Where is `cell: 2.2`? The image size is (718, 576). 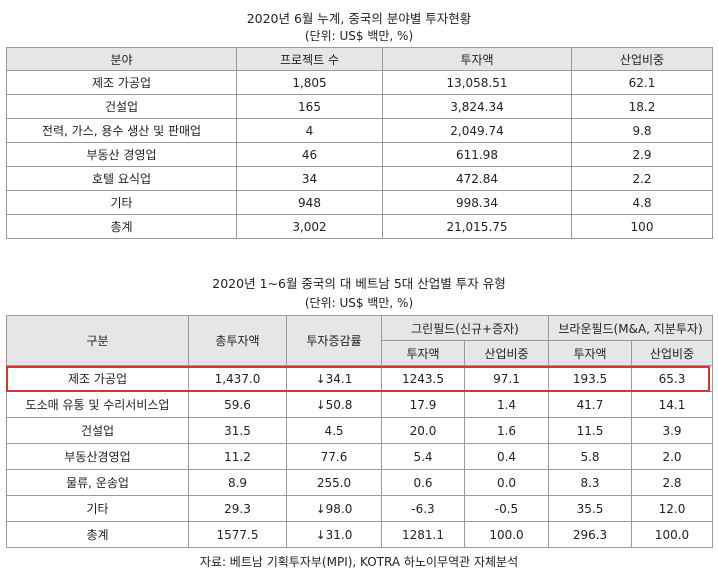
cell: 2.2 is located at coordinates (642, 178).